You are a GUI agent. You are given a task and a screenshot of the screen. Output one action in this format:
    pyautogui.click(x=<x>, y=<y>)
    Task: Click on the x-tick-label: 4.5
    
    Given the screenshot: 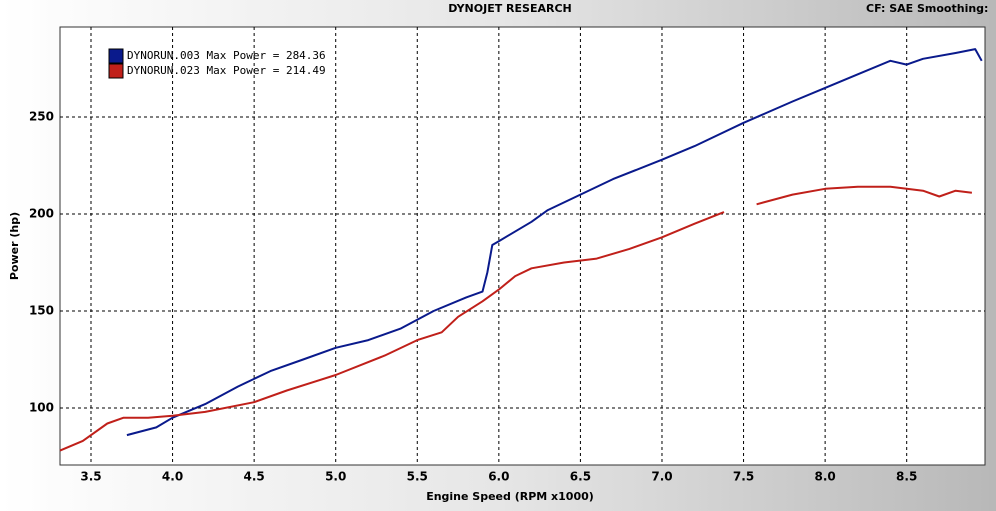 What is the action you would take?
    pyautogui.click(x=254, y=477)
    